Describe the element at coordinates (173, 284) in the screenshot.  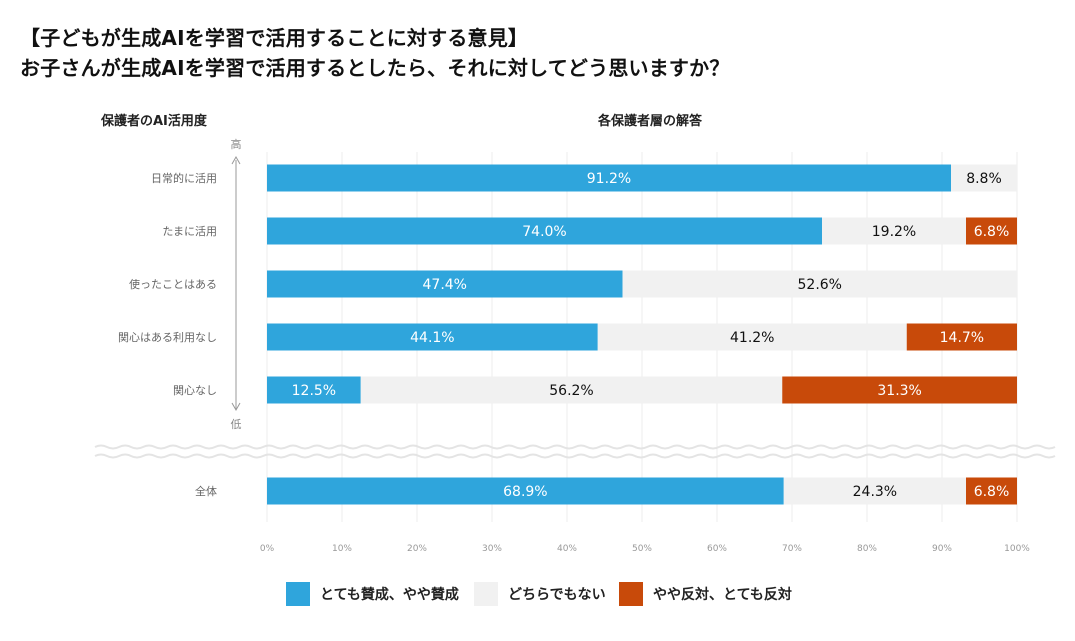
I see `category-label: 使ったことはある` at that location.